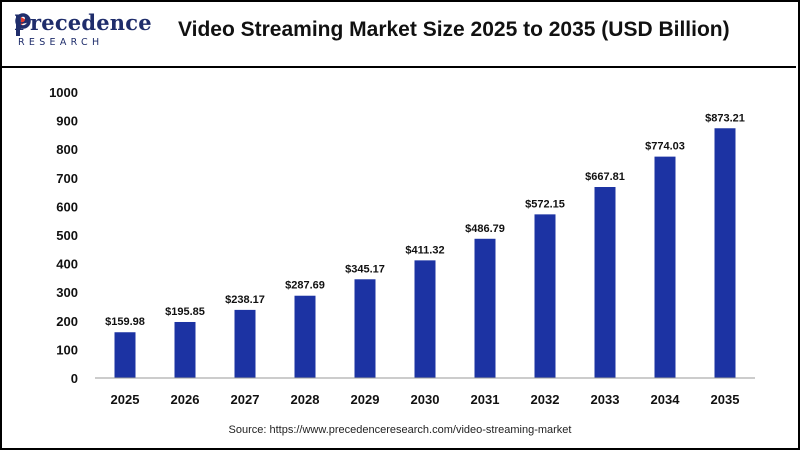  I want to click on logo-subtext: RESEARCH, so click(61, 42).